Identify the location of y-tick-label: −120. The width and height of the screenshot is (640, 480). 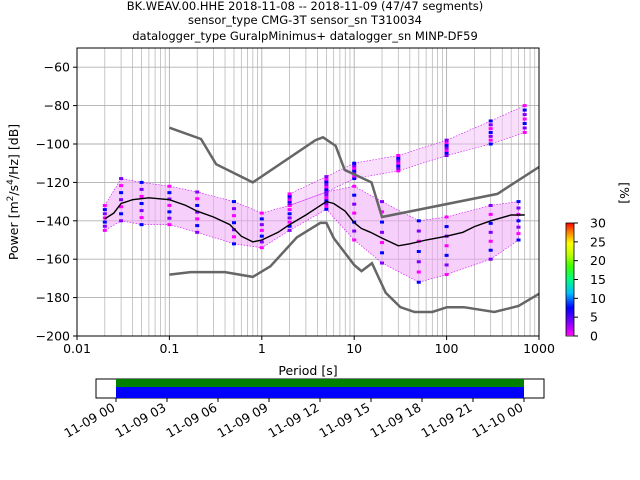
(53, 182).